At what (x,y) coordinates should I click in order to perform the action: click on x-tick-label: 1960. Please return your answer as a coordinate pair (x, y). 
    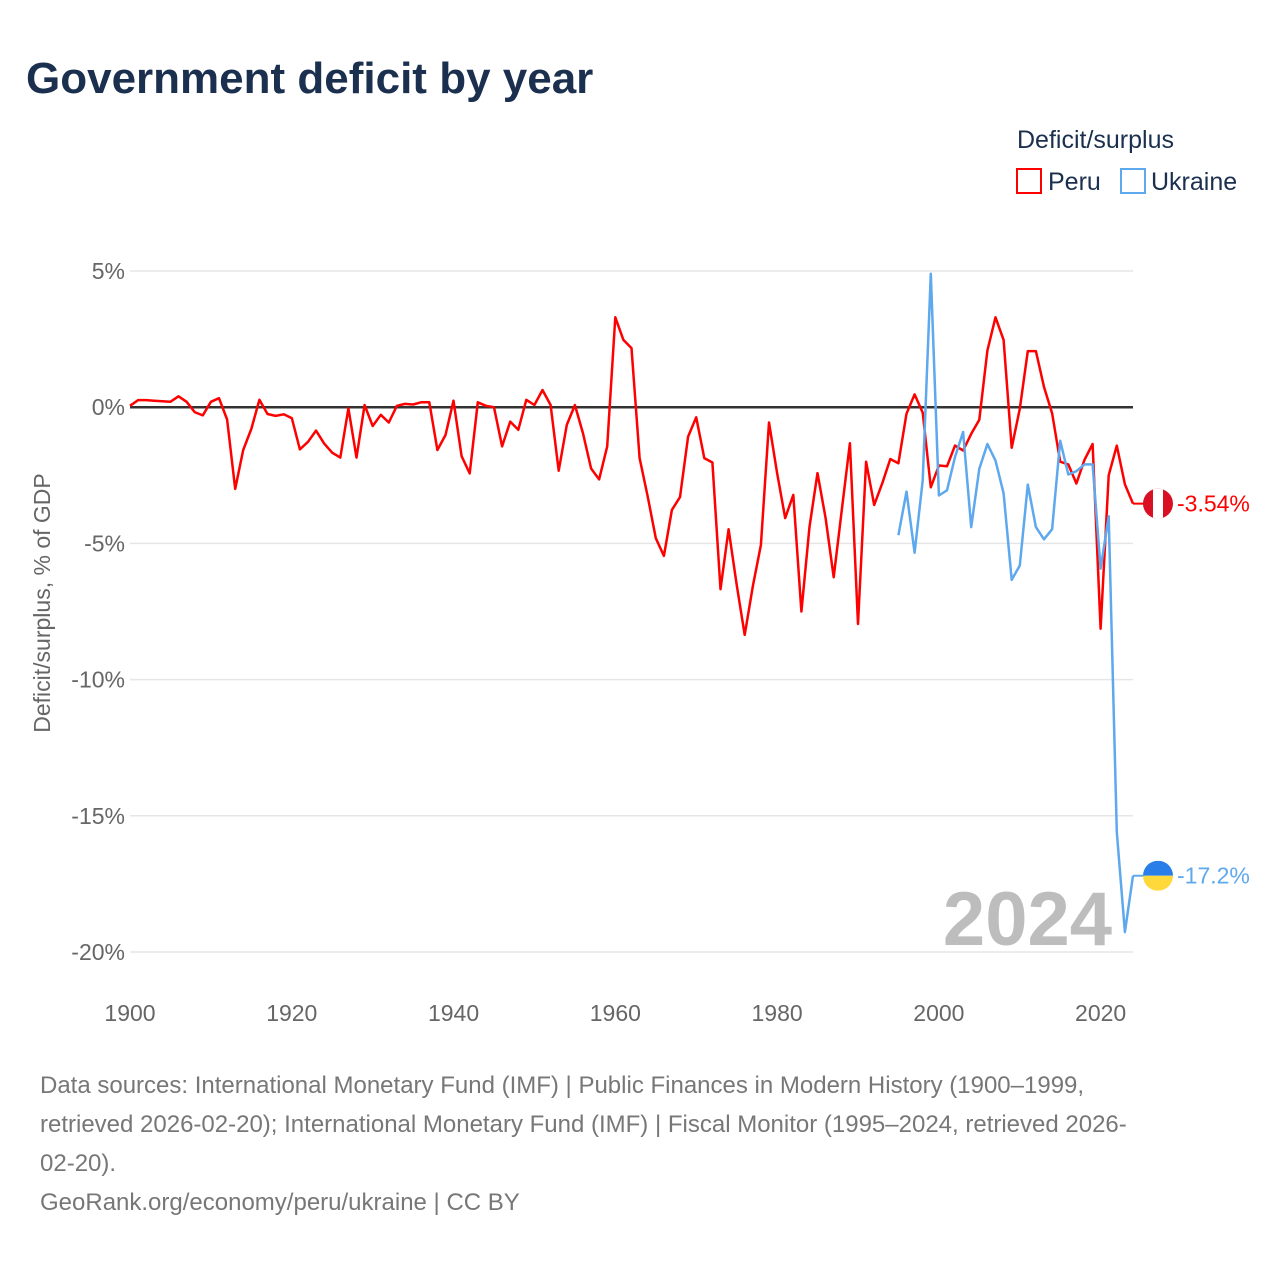
    Looking at the image, I should click on (615, 1013).